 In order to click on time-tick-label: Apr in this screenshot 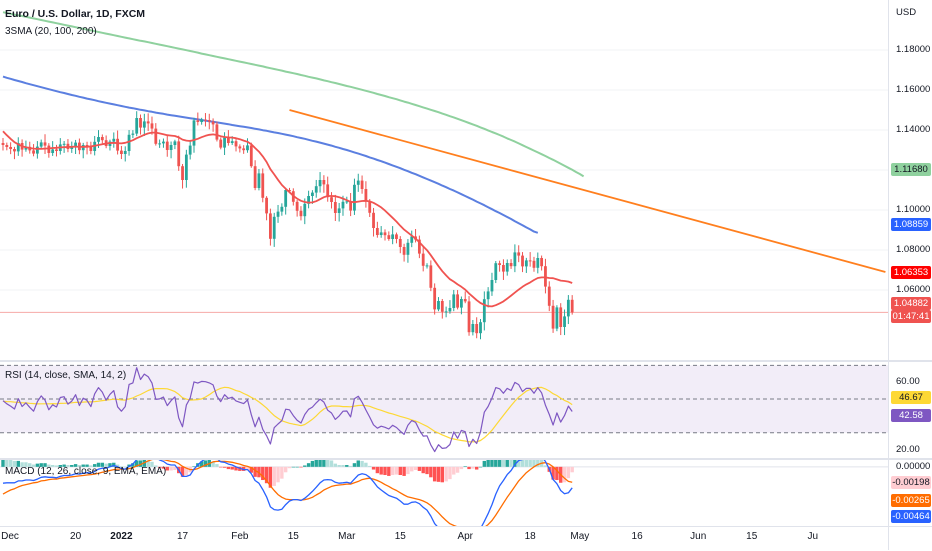, I will do `click(465, 536)`.